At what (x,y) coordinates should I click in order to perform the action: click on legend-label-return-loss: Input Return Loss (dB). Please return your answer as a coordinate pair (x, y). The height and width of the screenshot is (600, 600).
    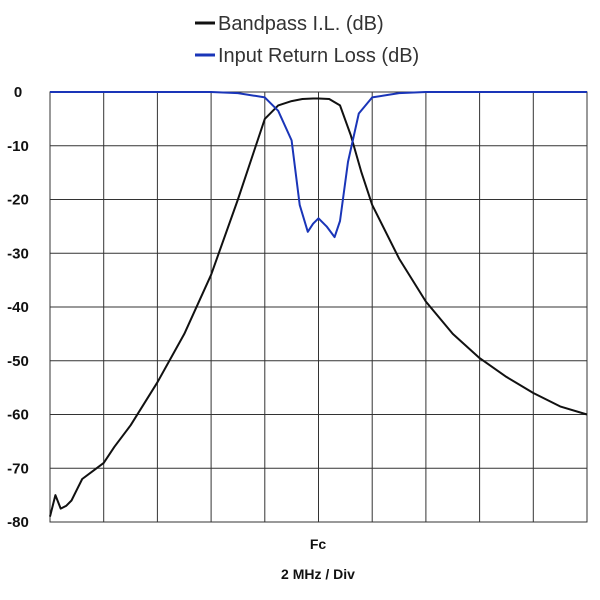
    Looking at the image, I should click on (318, 56).